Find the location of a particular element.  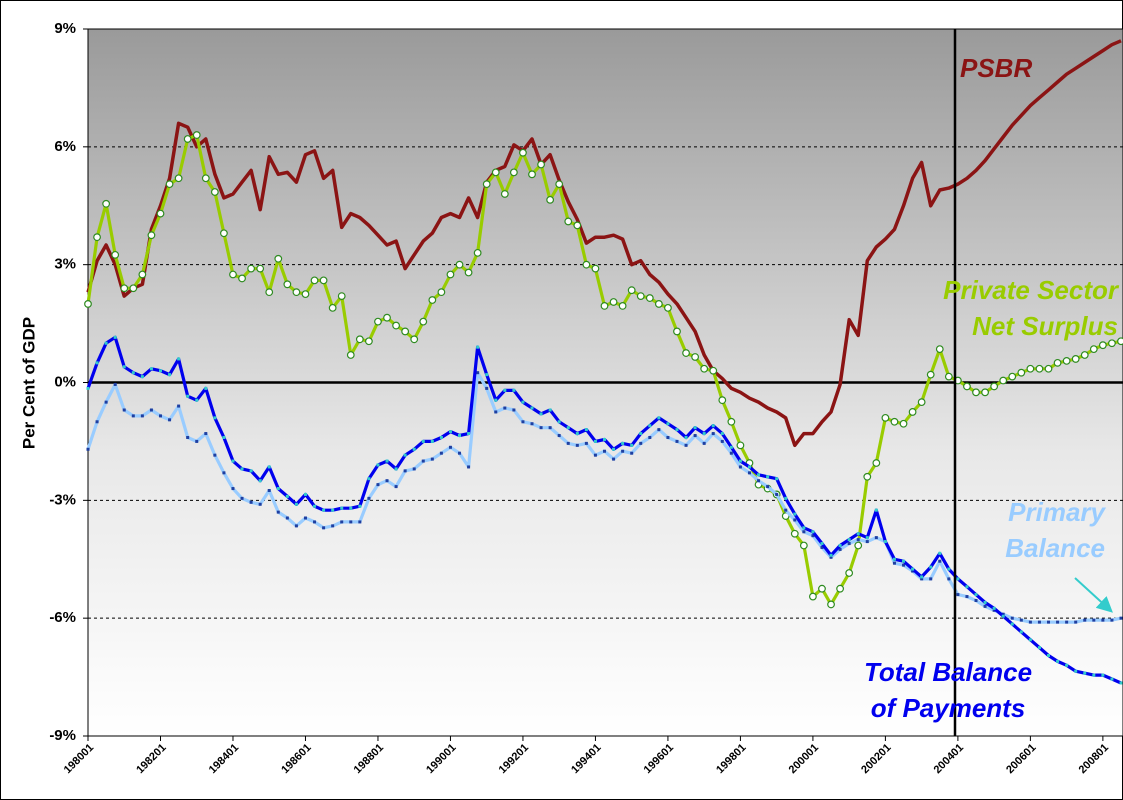

y-tick-label: 3% is located at coordinates (65, 264).